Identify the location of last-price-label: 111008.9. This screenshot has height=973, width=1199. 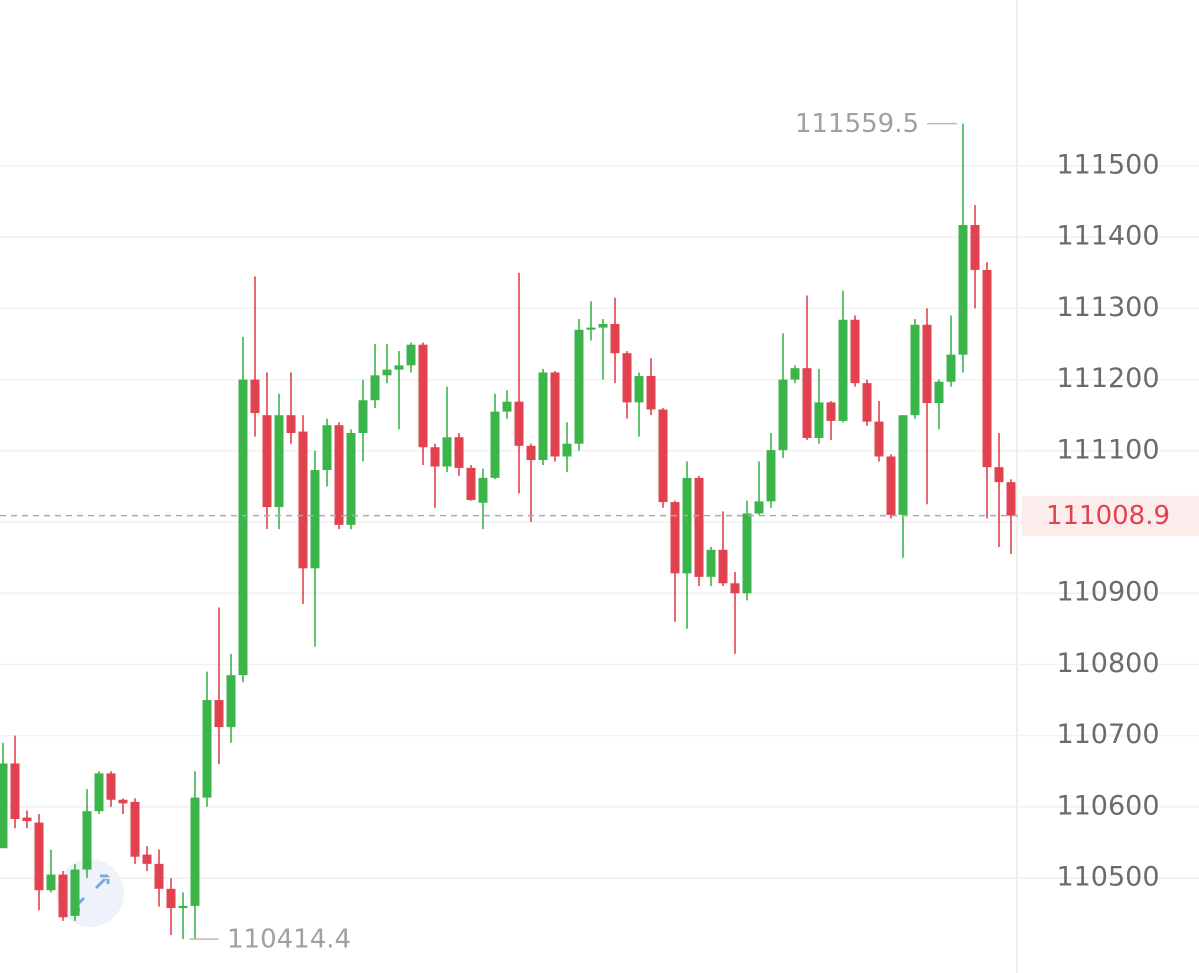
(1108, 516).